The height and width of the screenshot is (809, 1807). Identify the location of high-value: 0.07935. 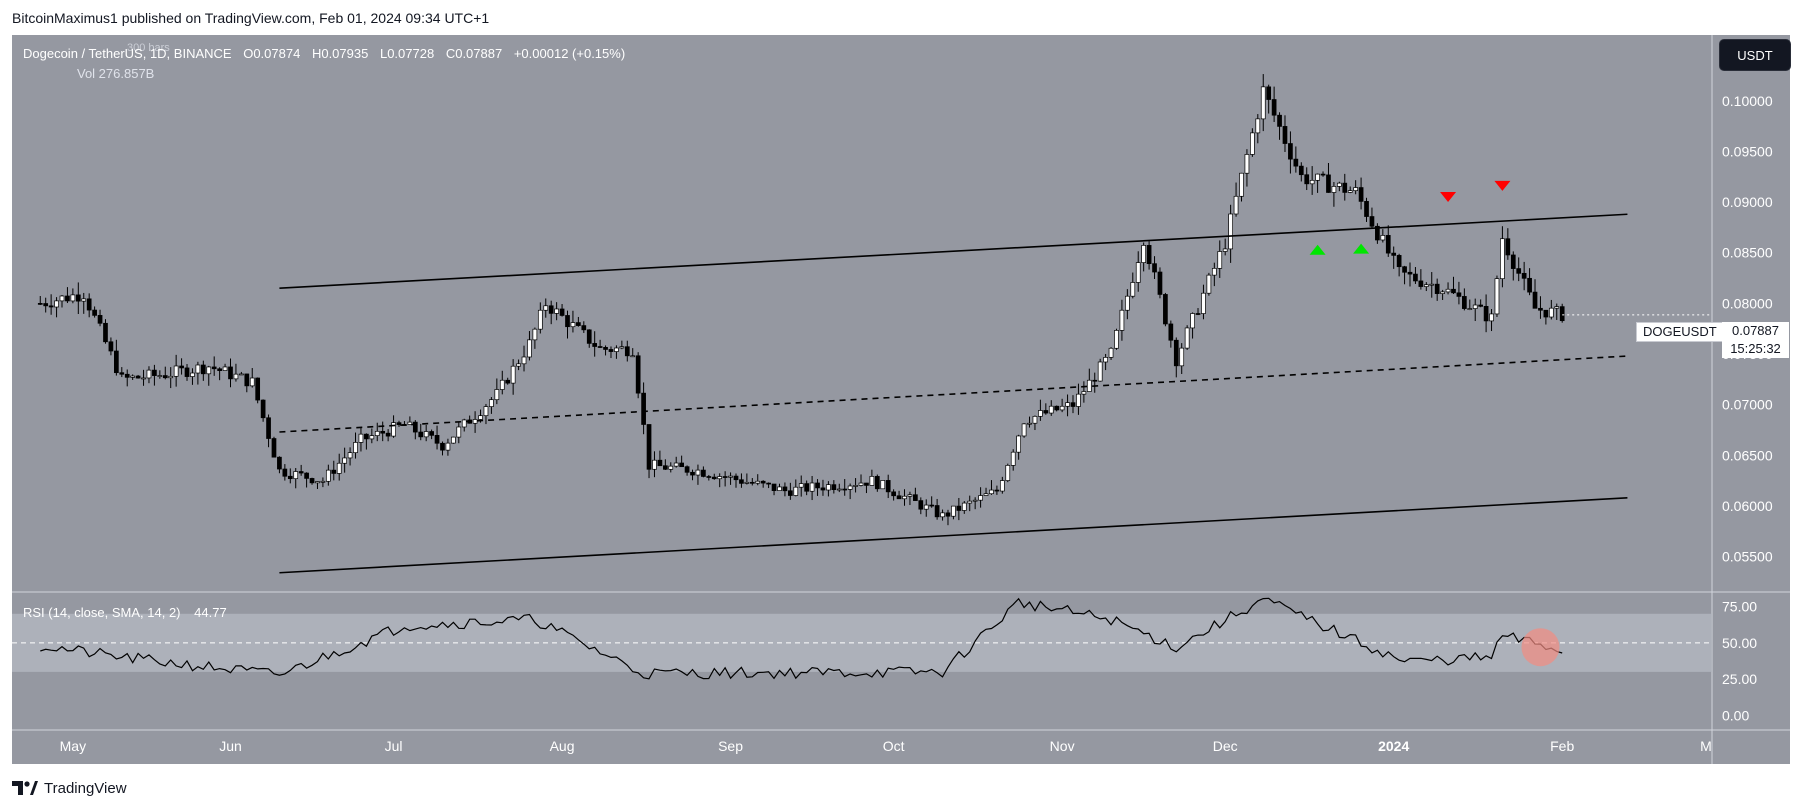
(345, 53).